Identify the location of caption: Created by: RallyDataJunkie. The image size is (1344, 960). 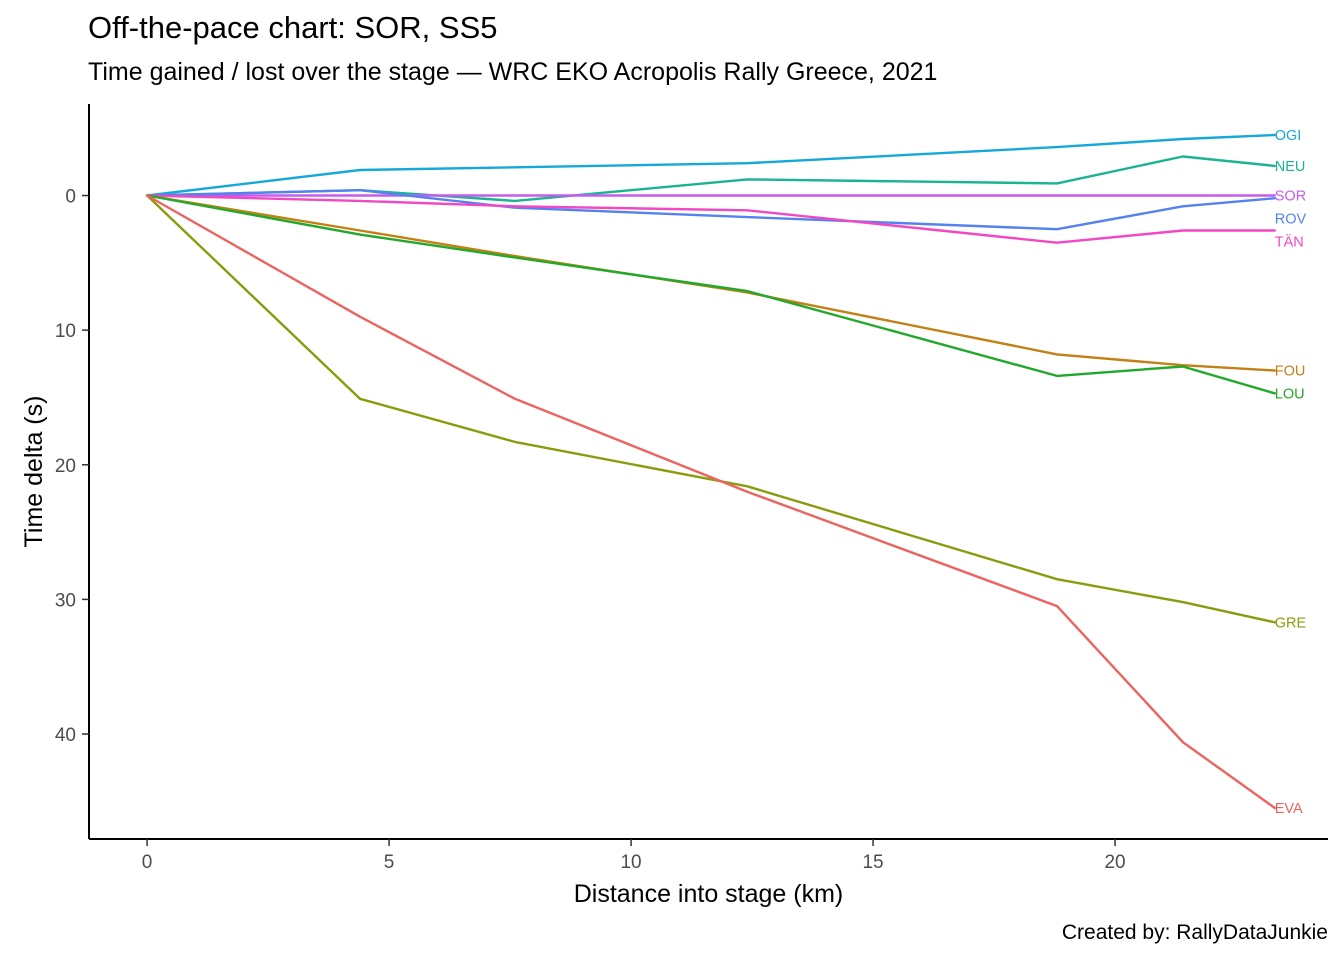
(1194, 932).